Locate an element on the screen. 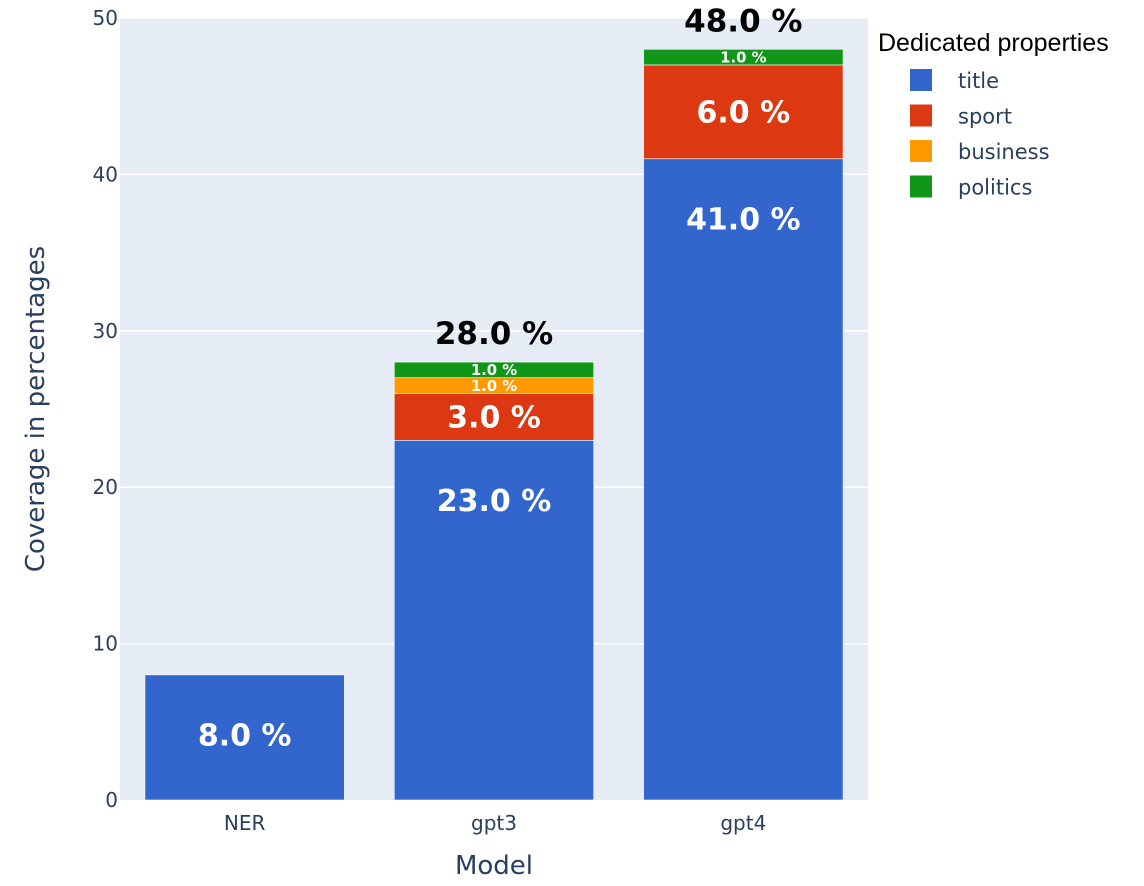 The image size is (1144, 886). y-tick-label: 10 is located at coordinates (105, 644).